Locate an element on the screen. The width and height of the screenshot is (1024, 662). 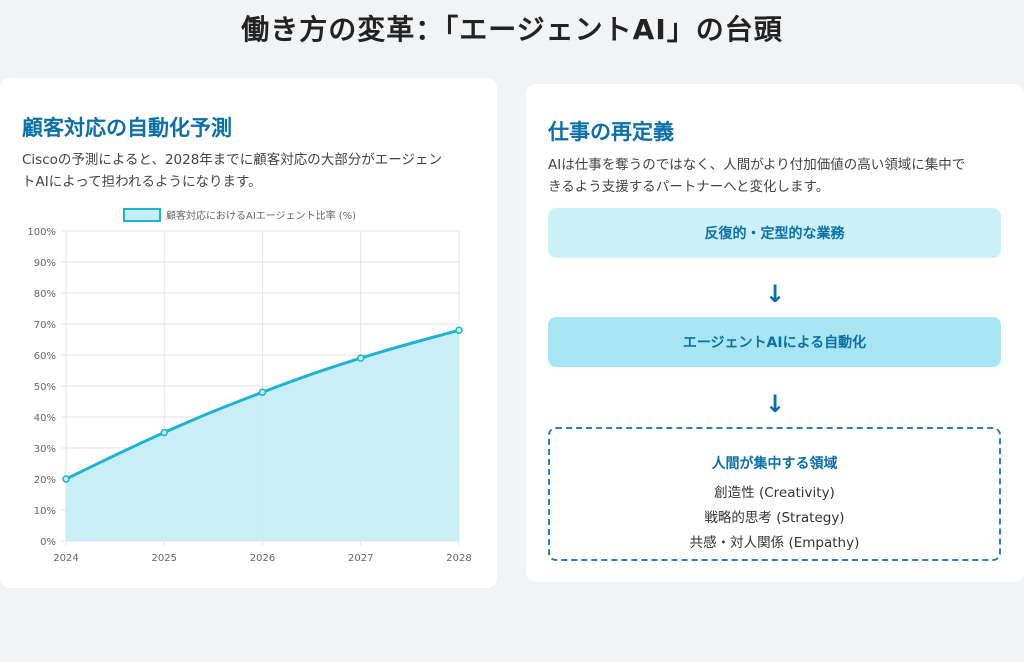
page-title: 働き方の変革：「エージェントAI」の台頭 is located at coordinates (512, 29).